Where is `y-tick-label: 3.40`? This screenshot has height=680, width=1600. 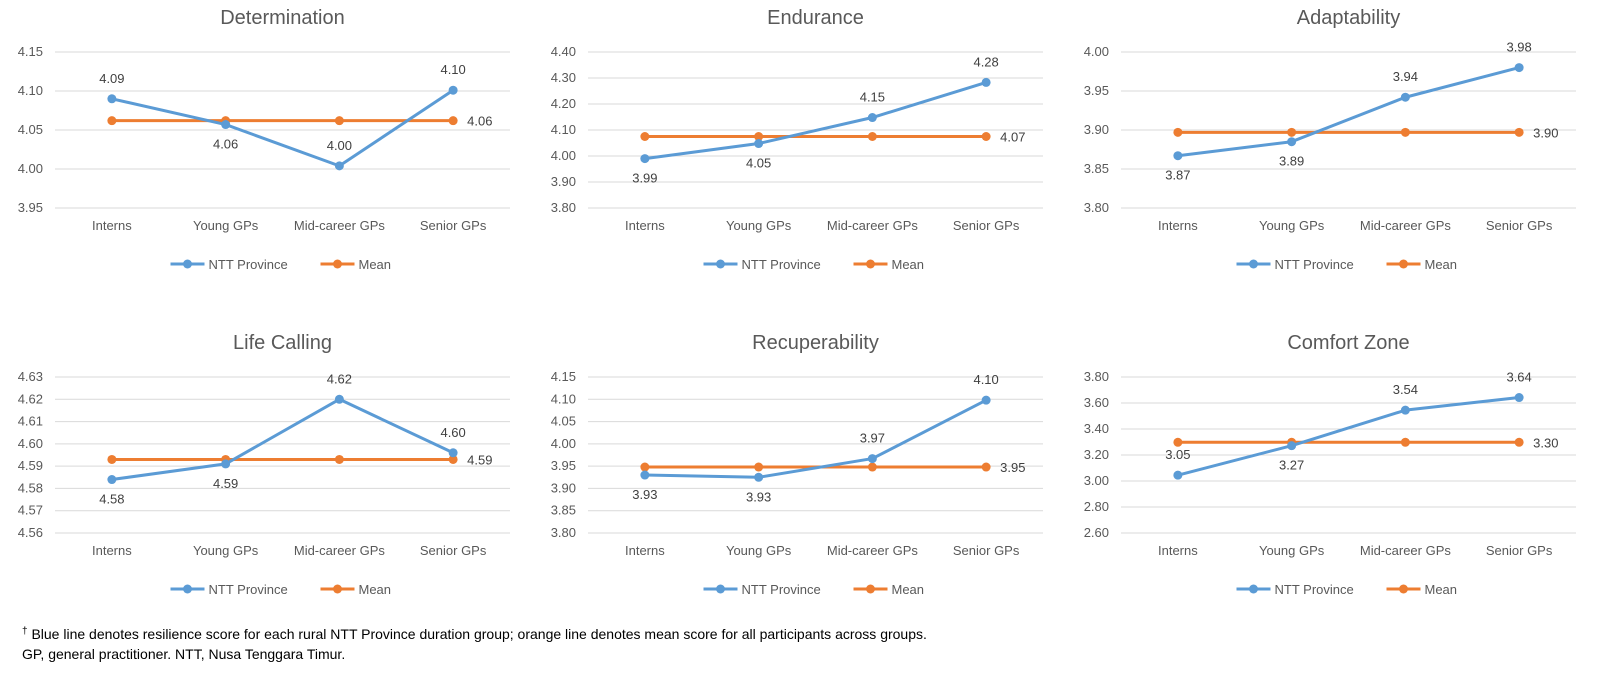 y-tick-label: 3.40 is located at coordinates (1096, 428).